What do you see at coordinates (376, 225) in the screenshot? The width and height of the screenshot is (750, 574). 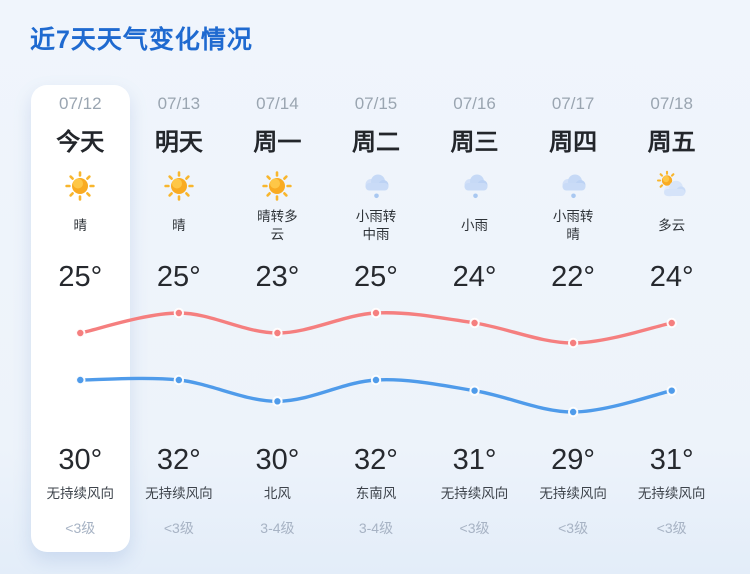 I see `weather-condition: 小雨转 中雨` at bounding box center [376, 225].